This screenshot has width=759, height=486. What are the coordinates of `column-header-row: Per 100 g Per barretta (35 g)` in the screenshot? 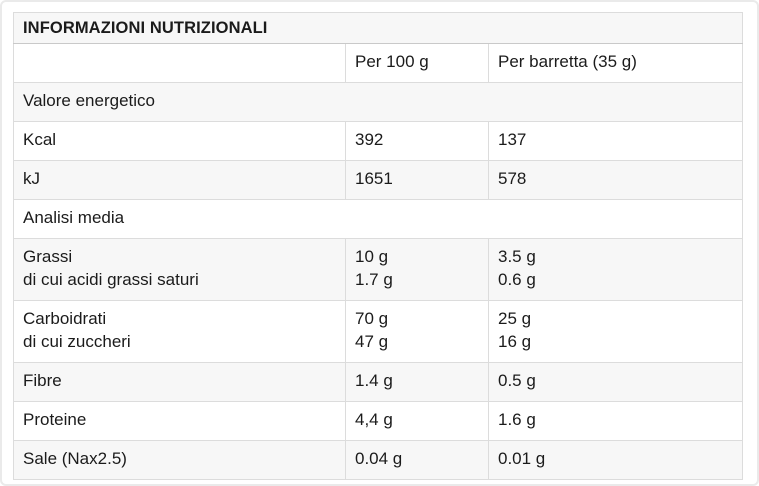 It's located at (378, 63).